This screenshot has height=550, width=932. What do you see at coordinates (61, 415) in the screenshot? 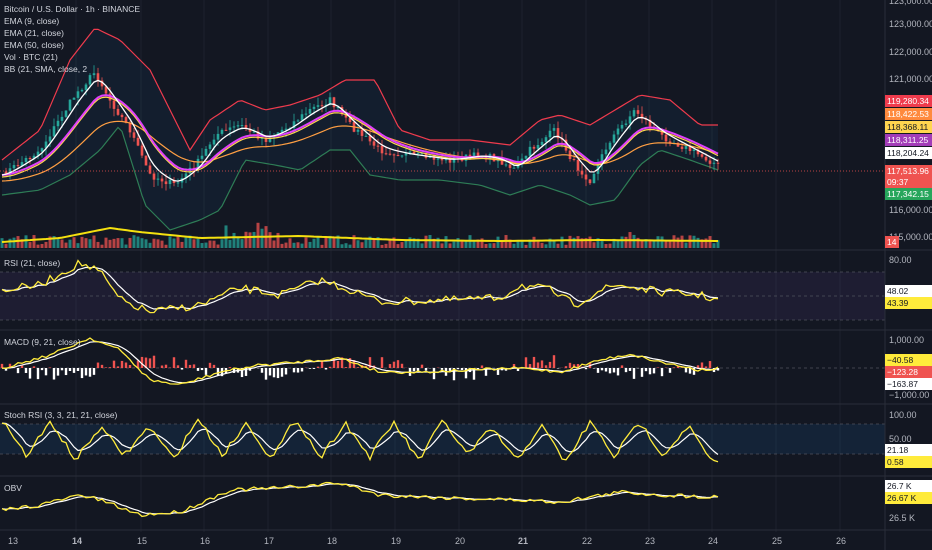
I see `stoch-rsi-title: Stoch RSI (3, 3, 21, 21, close)` at bounding box center [61, 415].